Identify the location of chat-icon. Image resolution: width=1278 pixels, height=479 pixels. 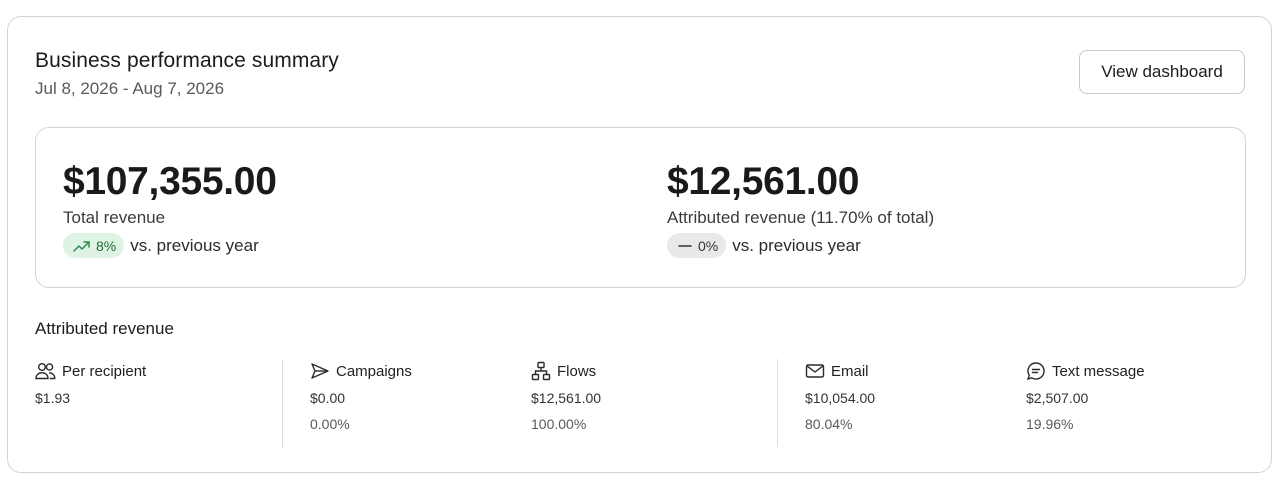
(1035, 371).